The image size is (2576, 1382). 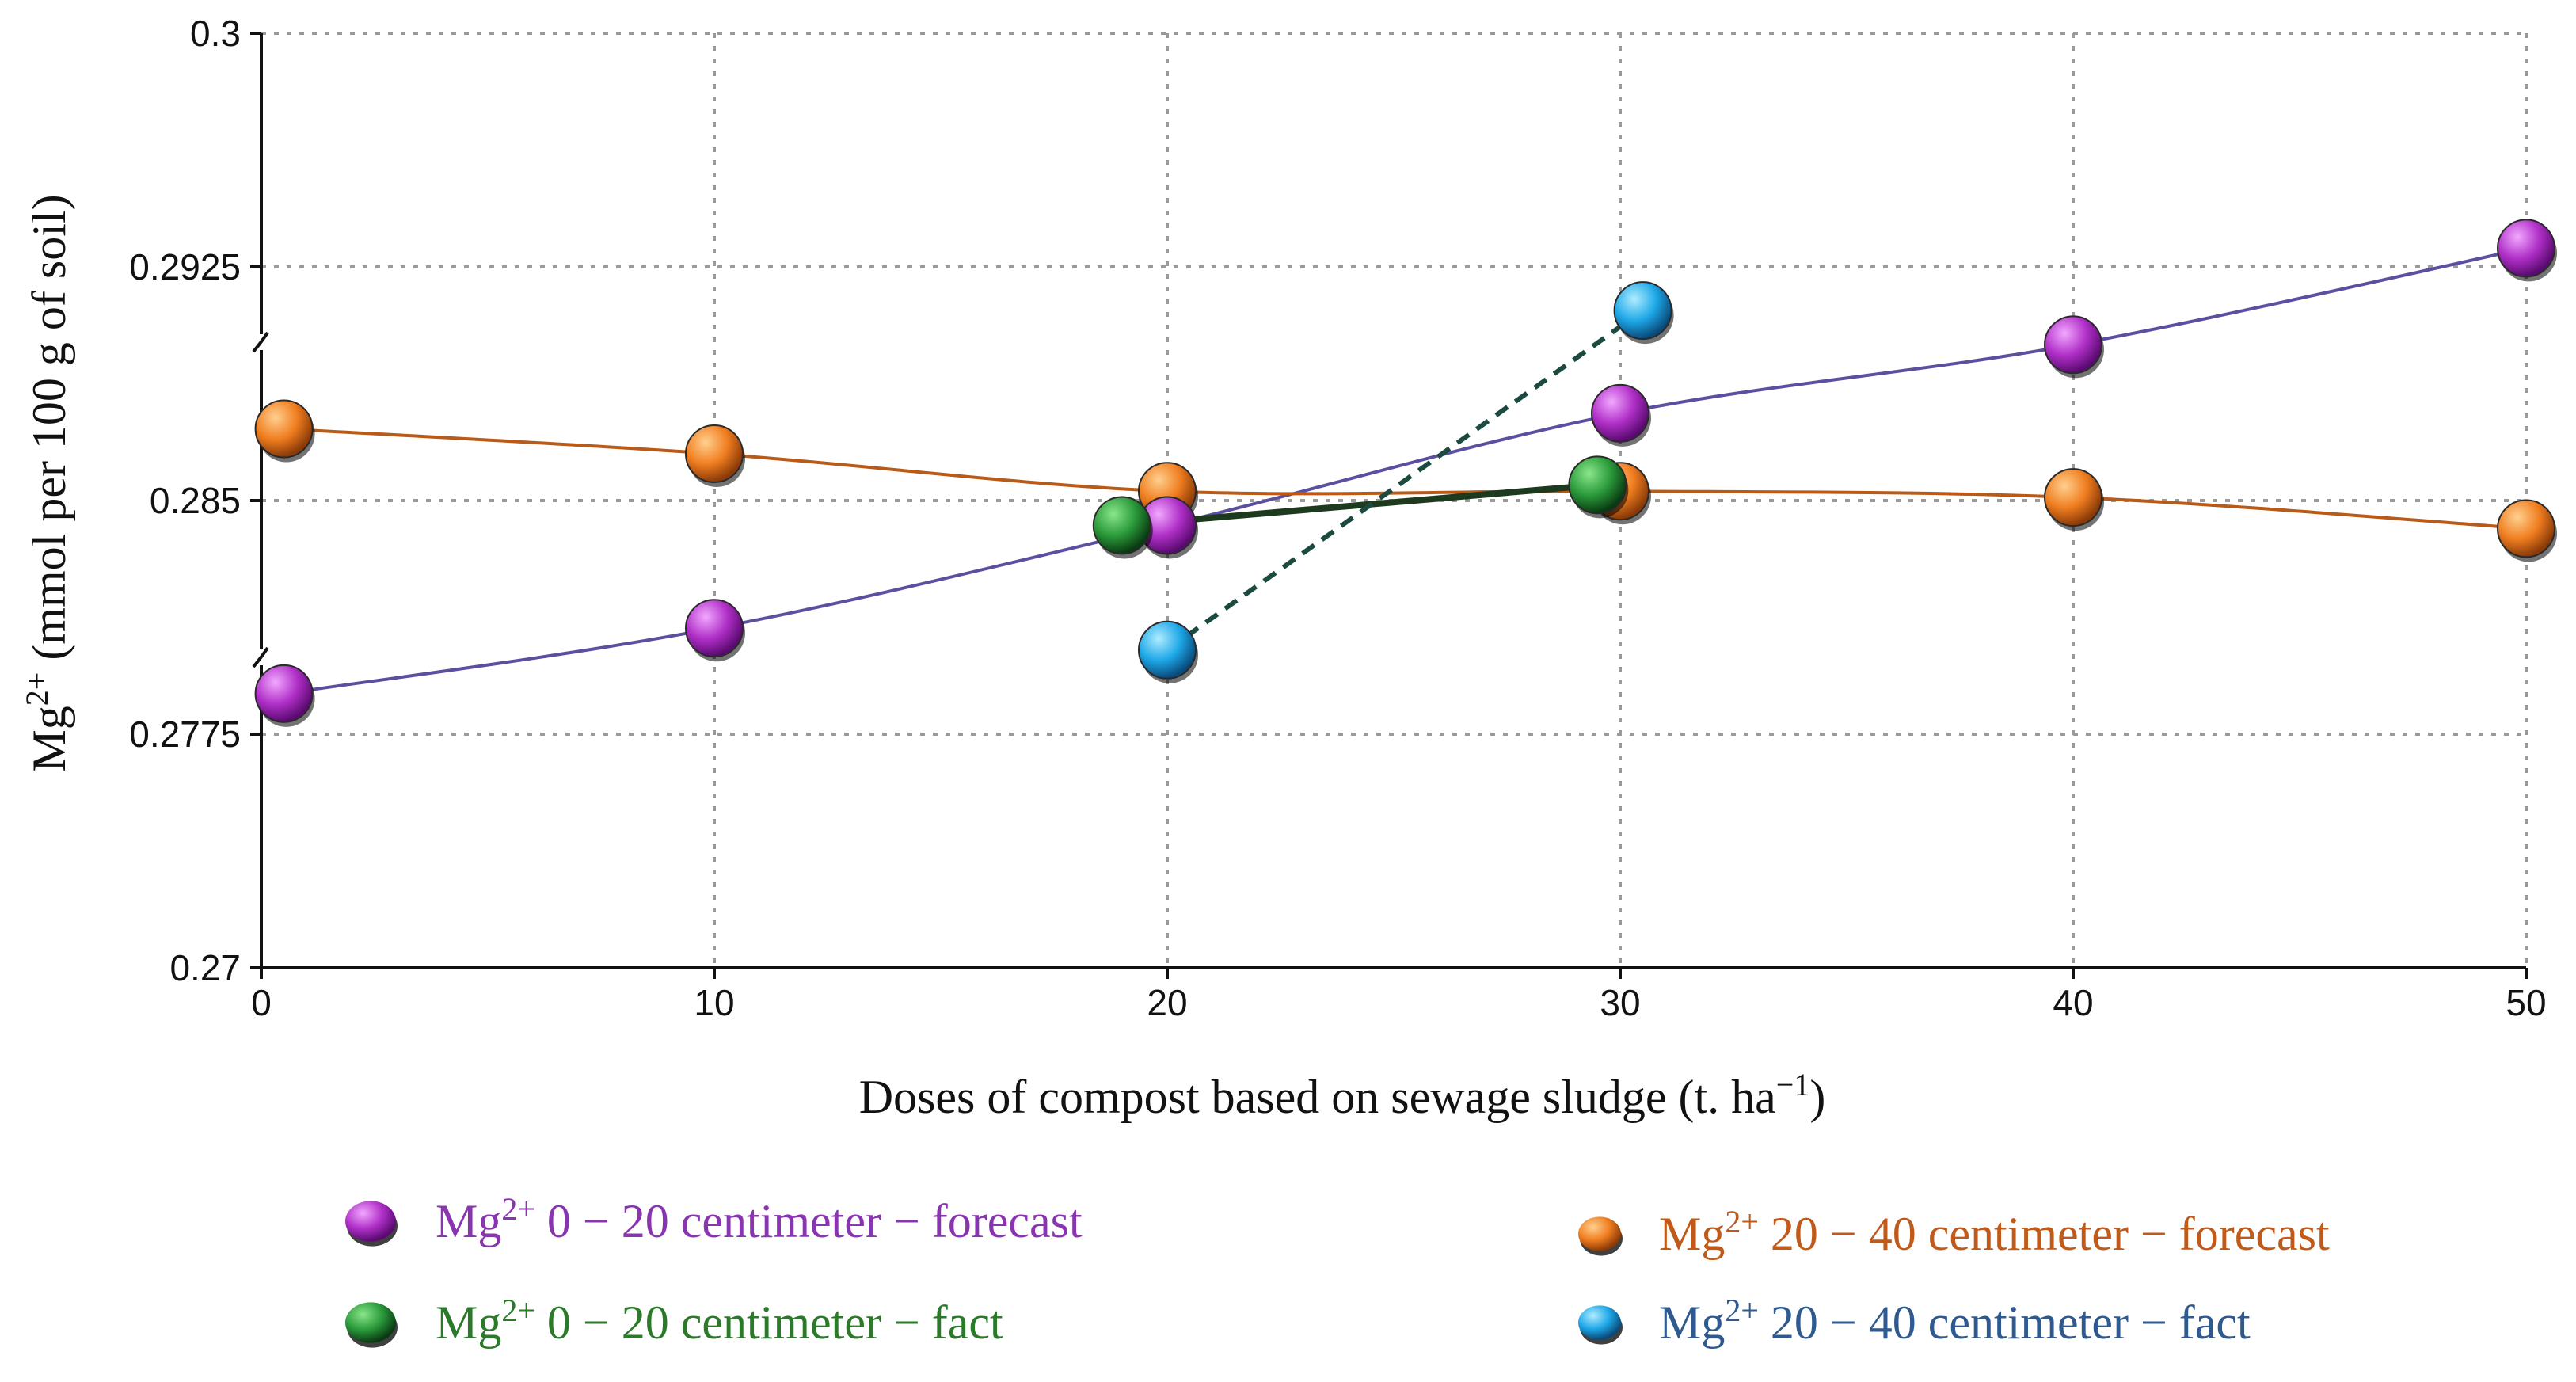 What do you see at coordinates (759, 1219) in the screenshot?
I see `legend-label-fc0_20: Mg2+ 0 − 20 centimeter − forecast` at bounding box center [759, 1219].